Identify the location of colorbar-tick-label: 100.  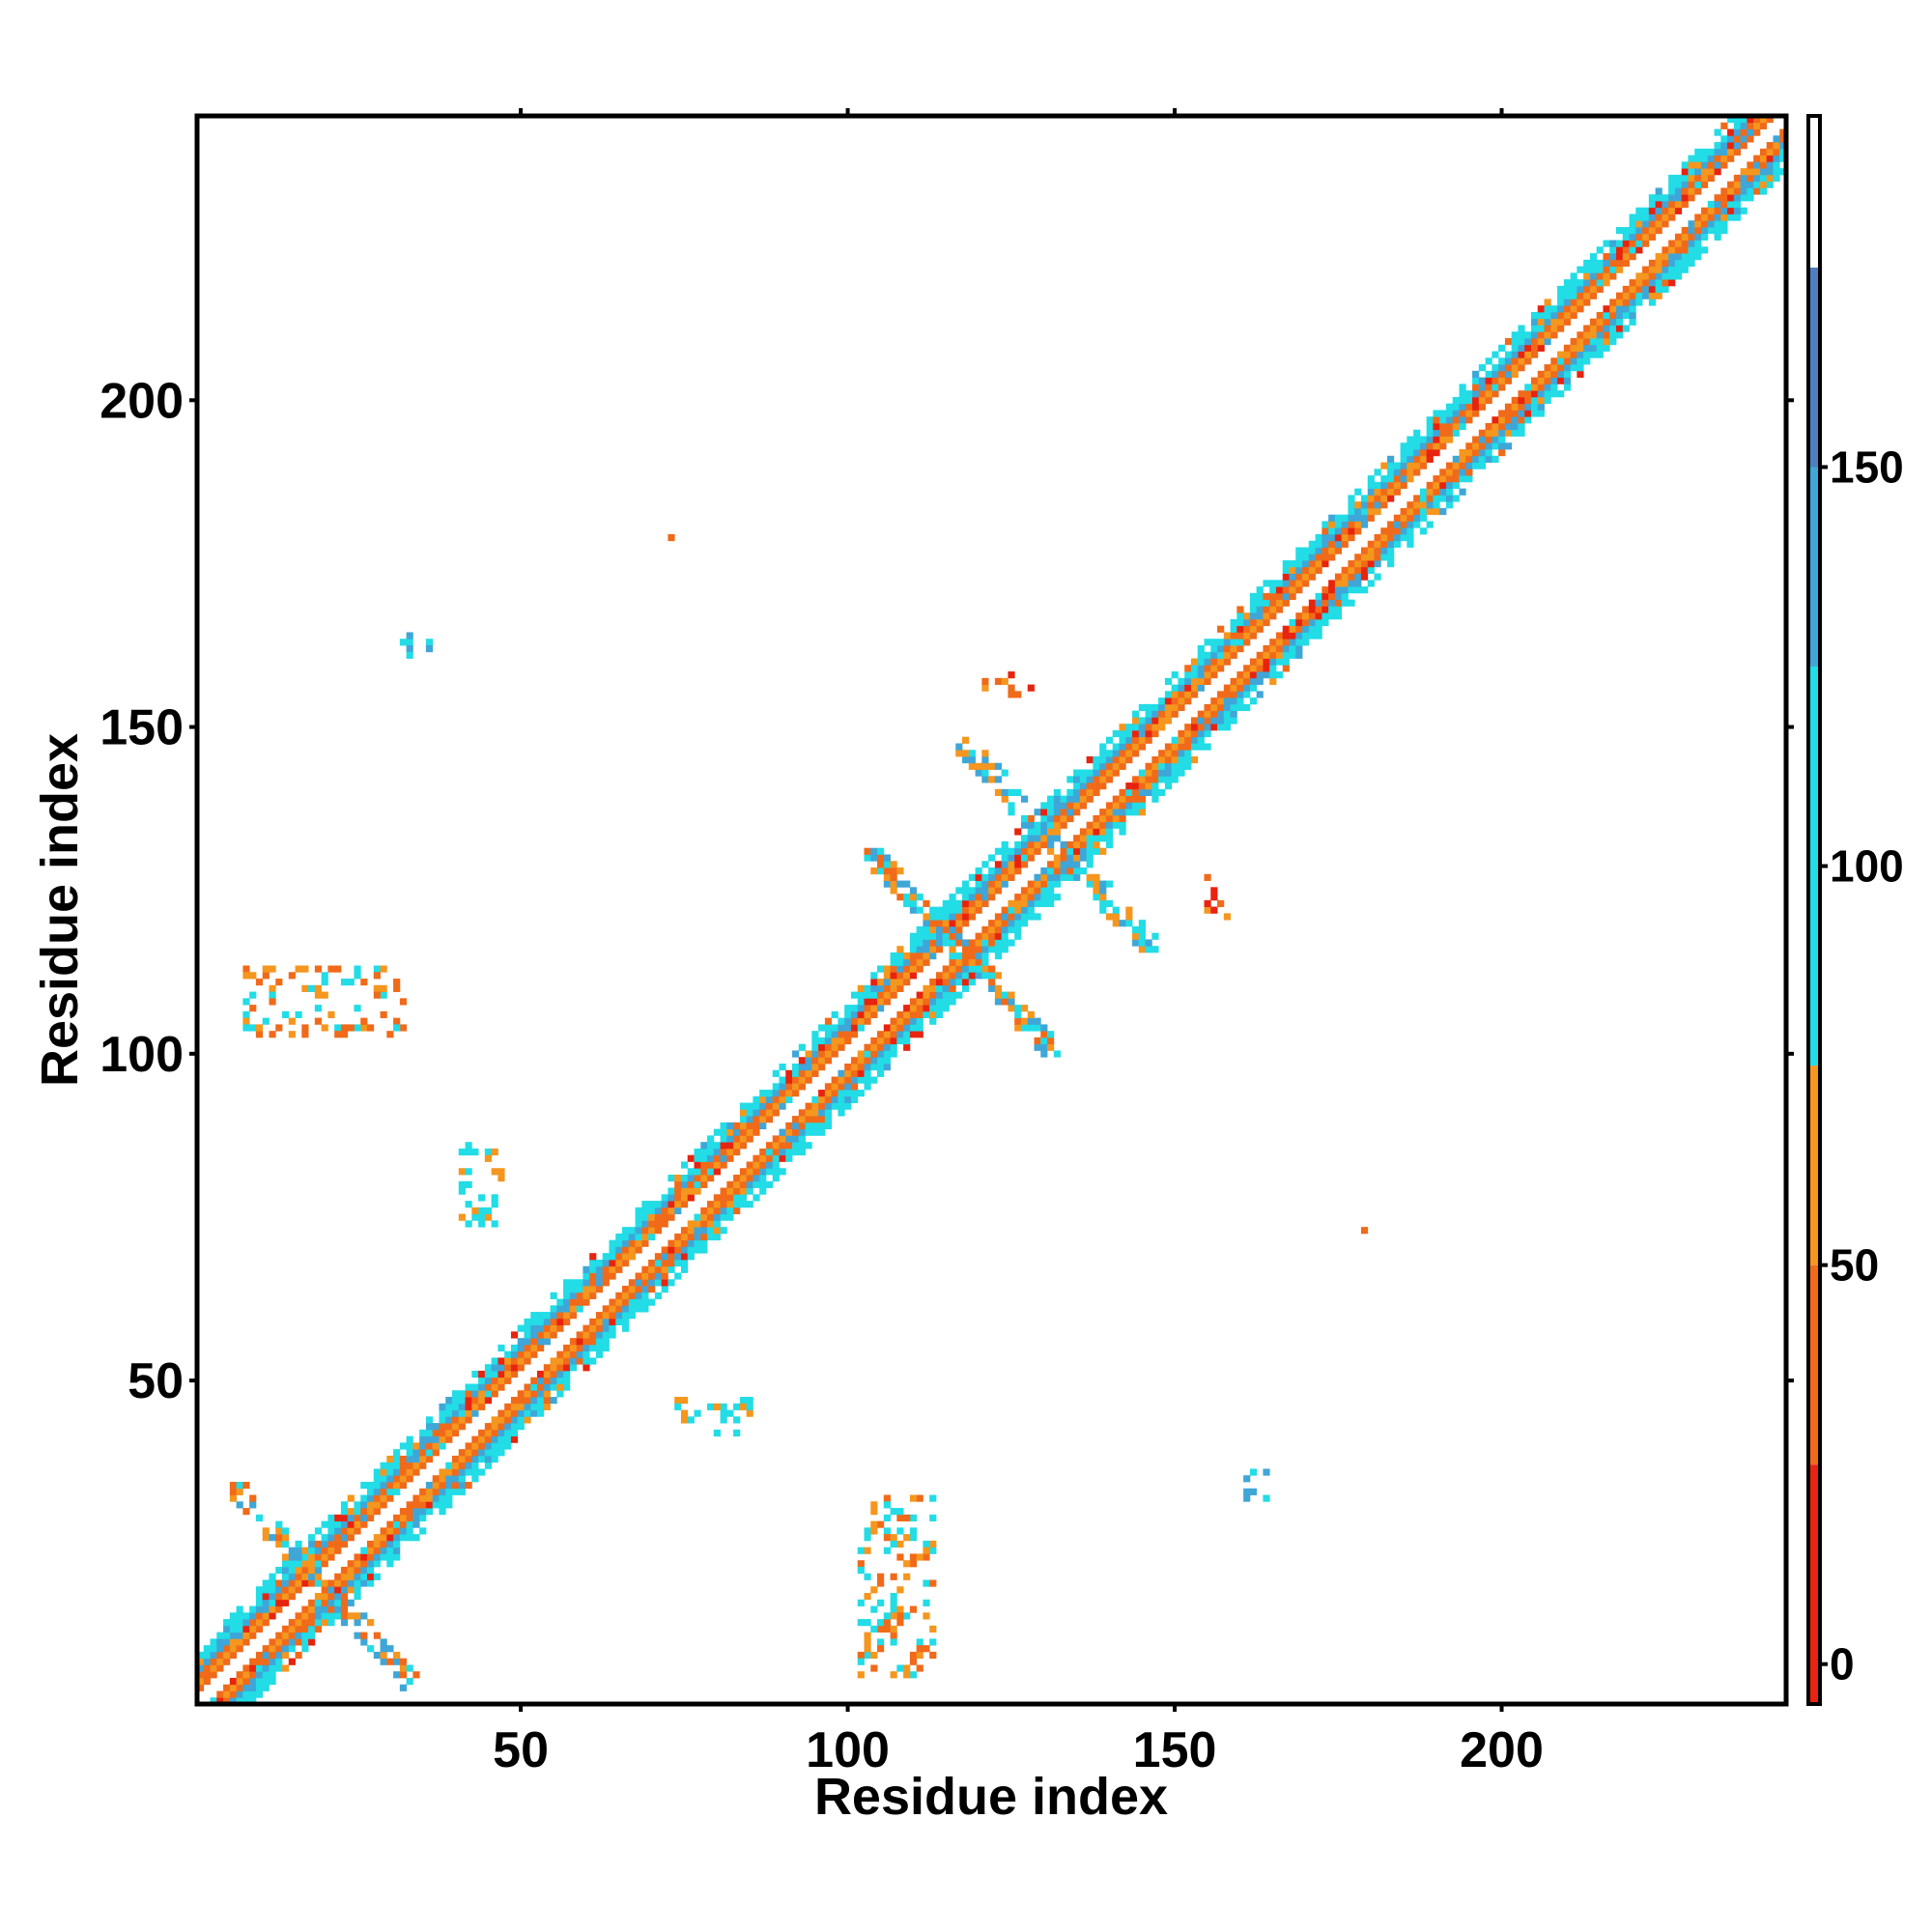
(1867, 866).